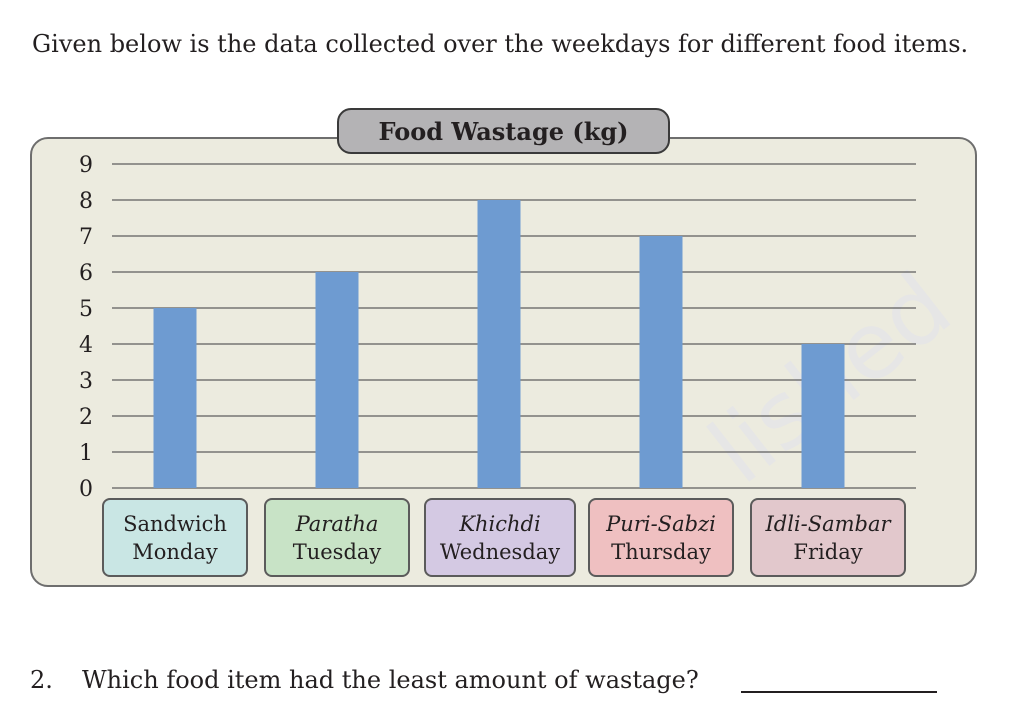  I want to click on y-tick-label: 6, so click(86, 273).